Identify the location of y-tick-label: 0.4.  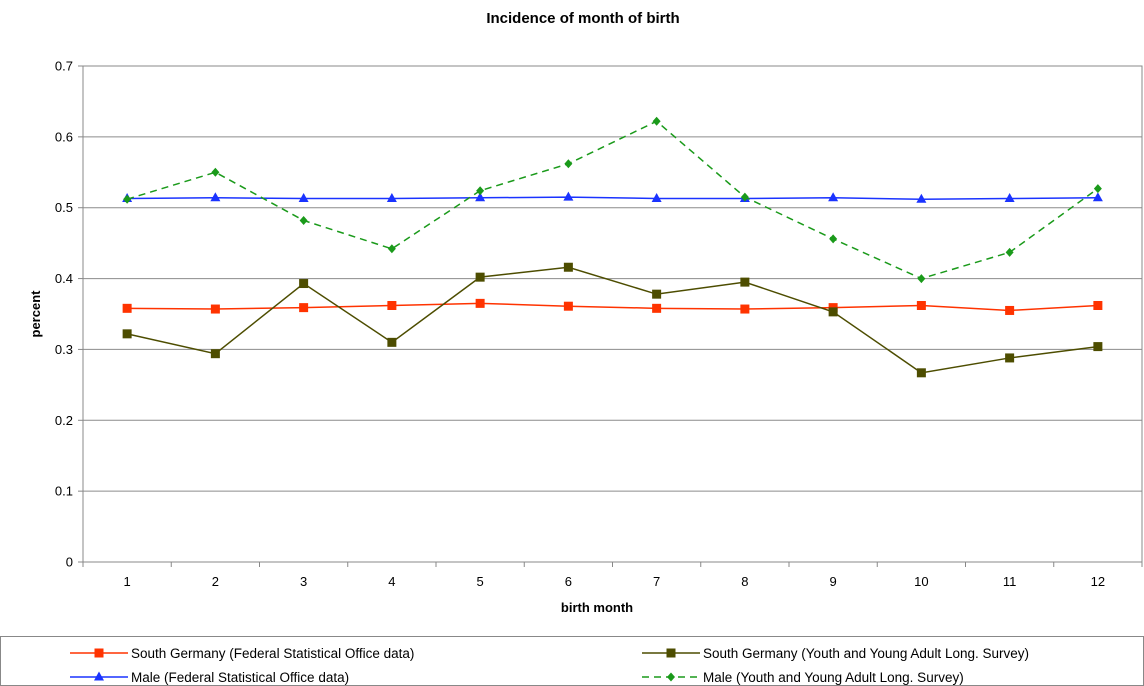
(64, 278).